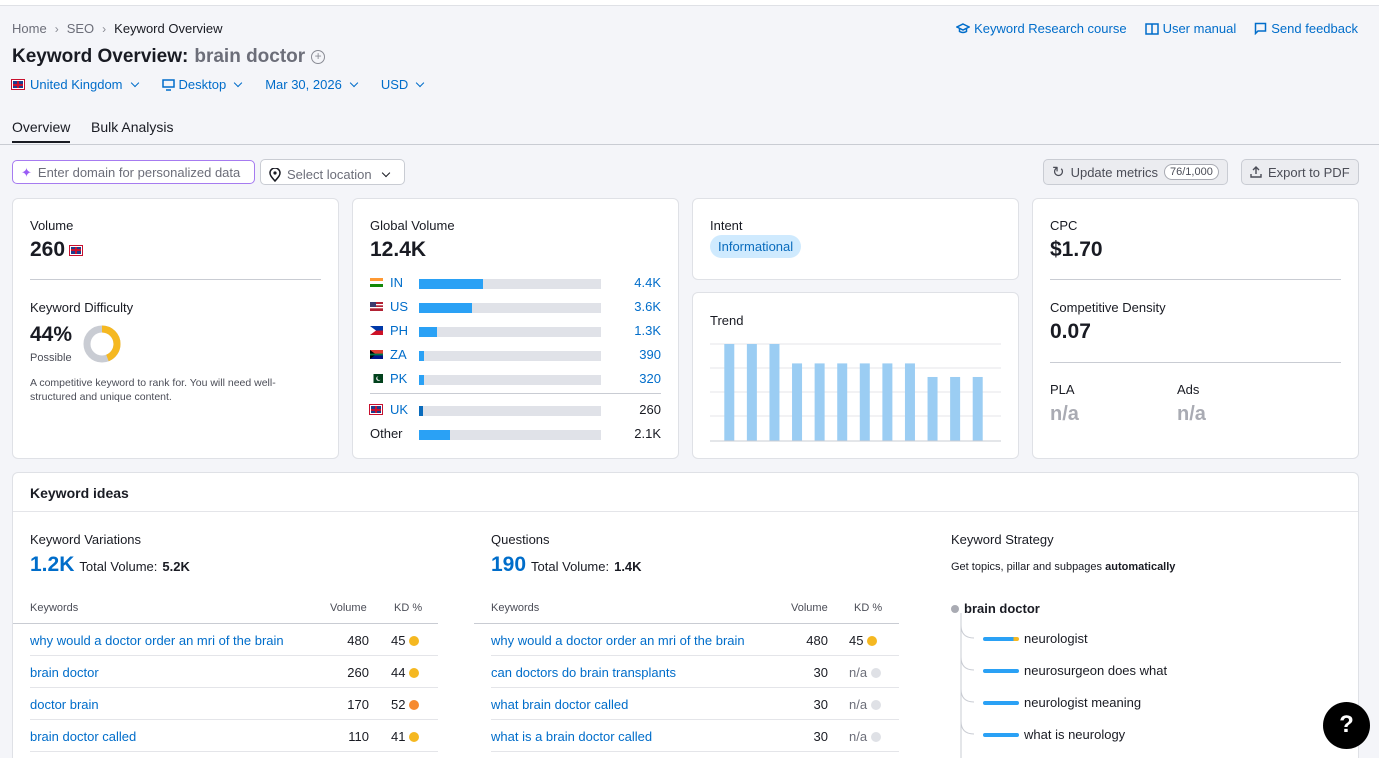 Image resolution: width=1379 pixels, height=758 pixels. What do you see at coordinates (1062, 702) in the screenshot?
I see `strategy-item: neurologist meaning` at bounding box center [1062, 702].